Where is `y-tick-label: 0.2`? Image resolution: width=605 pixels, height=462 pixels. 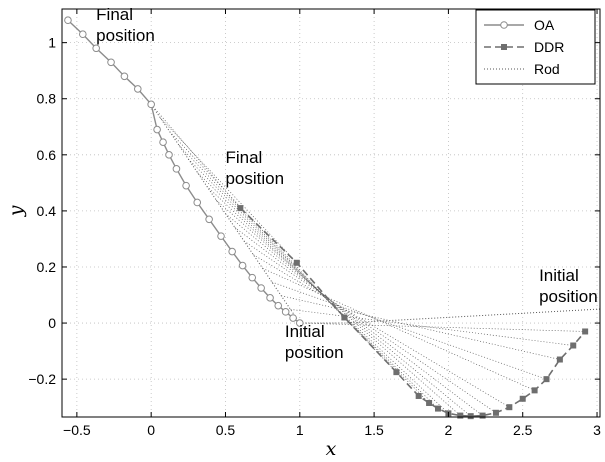
y-tick-label: 0.2 is located at coordinates (47, 267).